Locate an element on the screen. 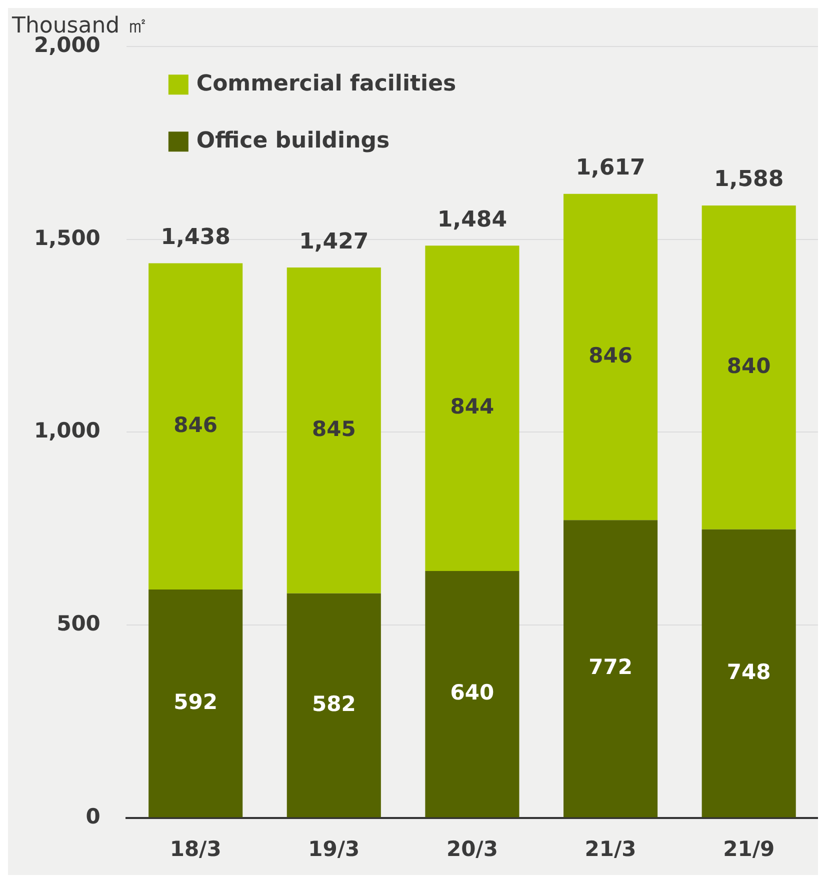  total-label: 1,427 is located at coordinates (334, 241).